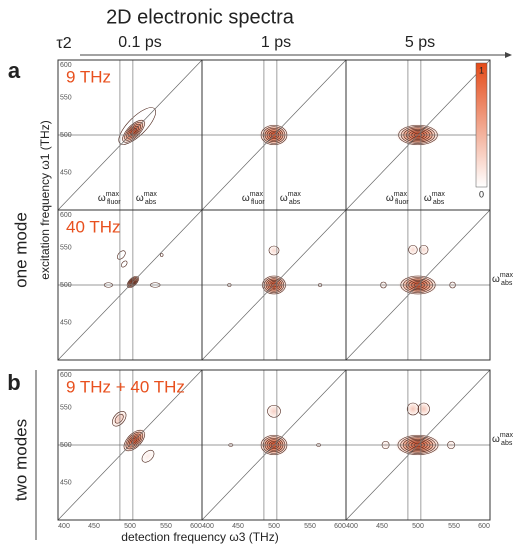 The image size is (520, 550). What do you see at coordinates (63, 43) in the screenshot?
I see `delay-symbol: τ2` at bounding box center [63, 43].